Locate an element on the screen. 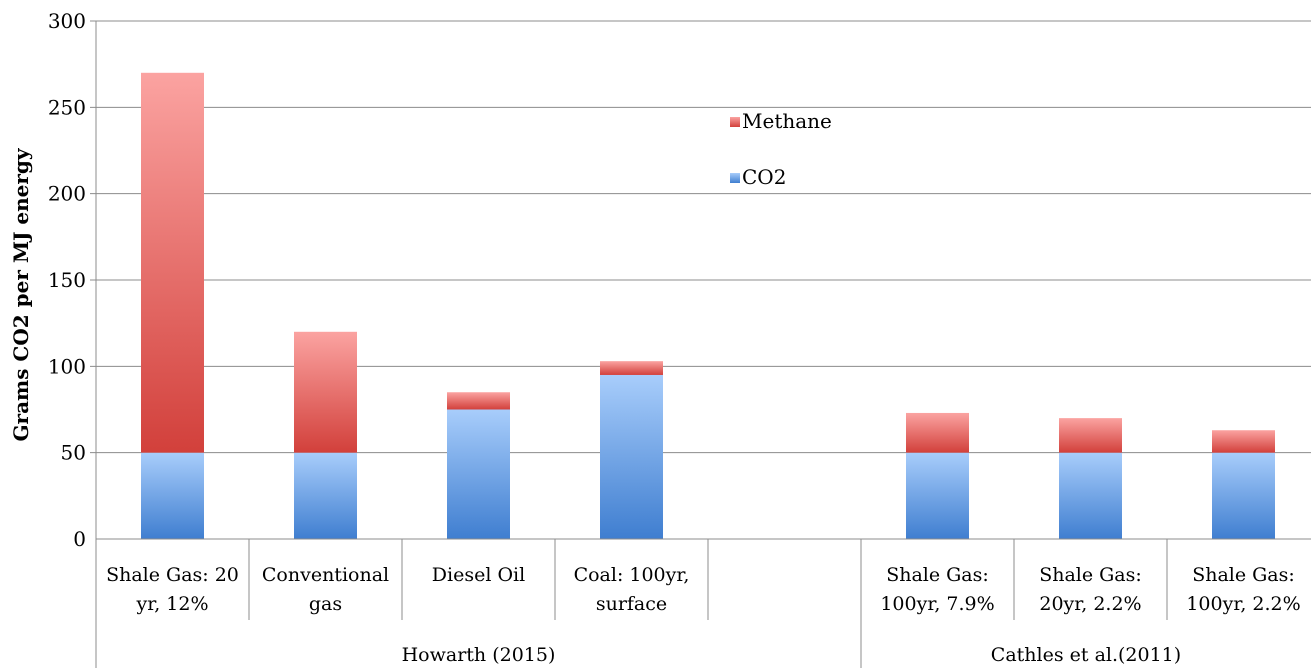 This screenshot has height=668, width=1311. legend-label: Methane is located at coordinates (787, 121).